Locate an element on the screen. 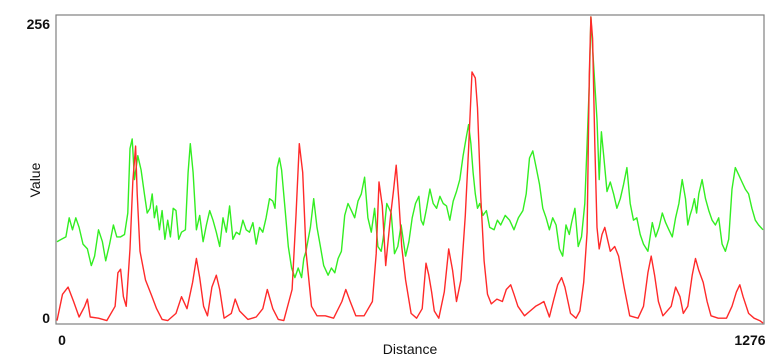 Image resolution: width=775 pixels, height=359 pixels. y-tick-label-top: 256 is located at coordinates (39, 24).